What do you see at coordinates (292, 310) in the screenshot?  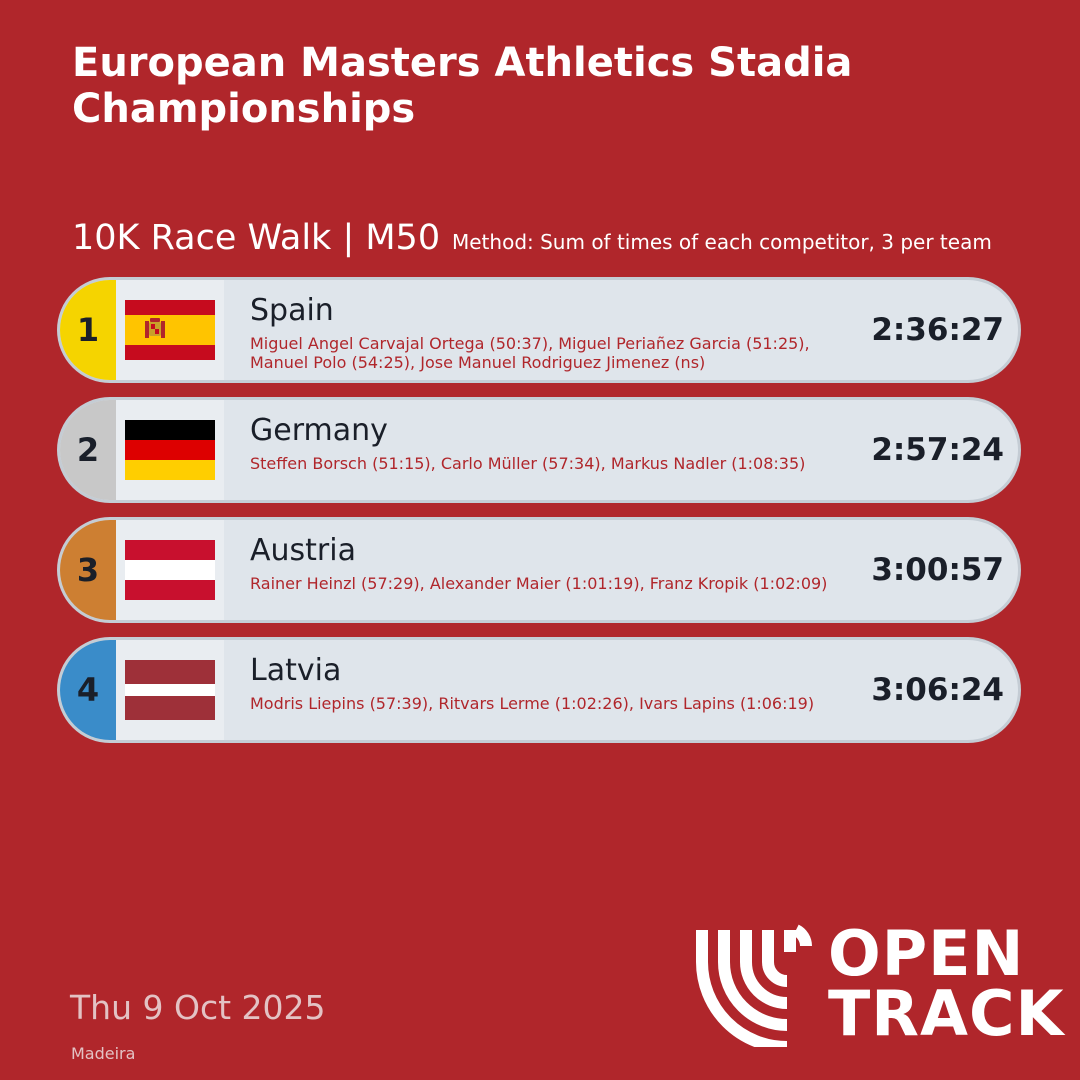 I see `country-name: Spain` at bounding box center [292, 310].